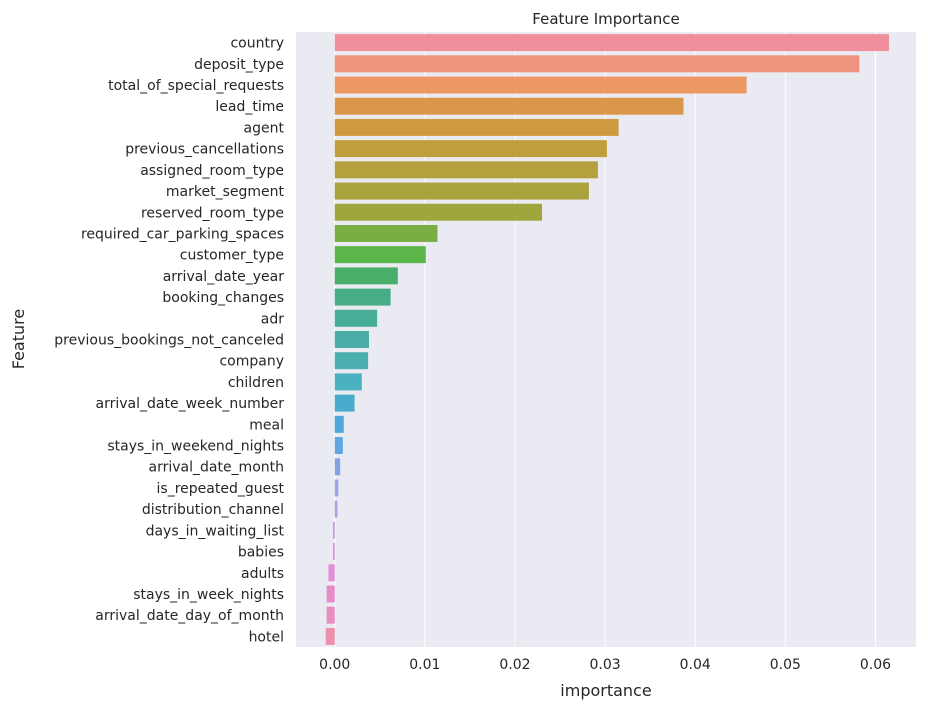  I want to click on bar-adults, so click(331, 573).